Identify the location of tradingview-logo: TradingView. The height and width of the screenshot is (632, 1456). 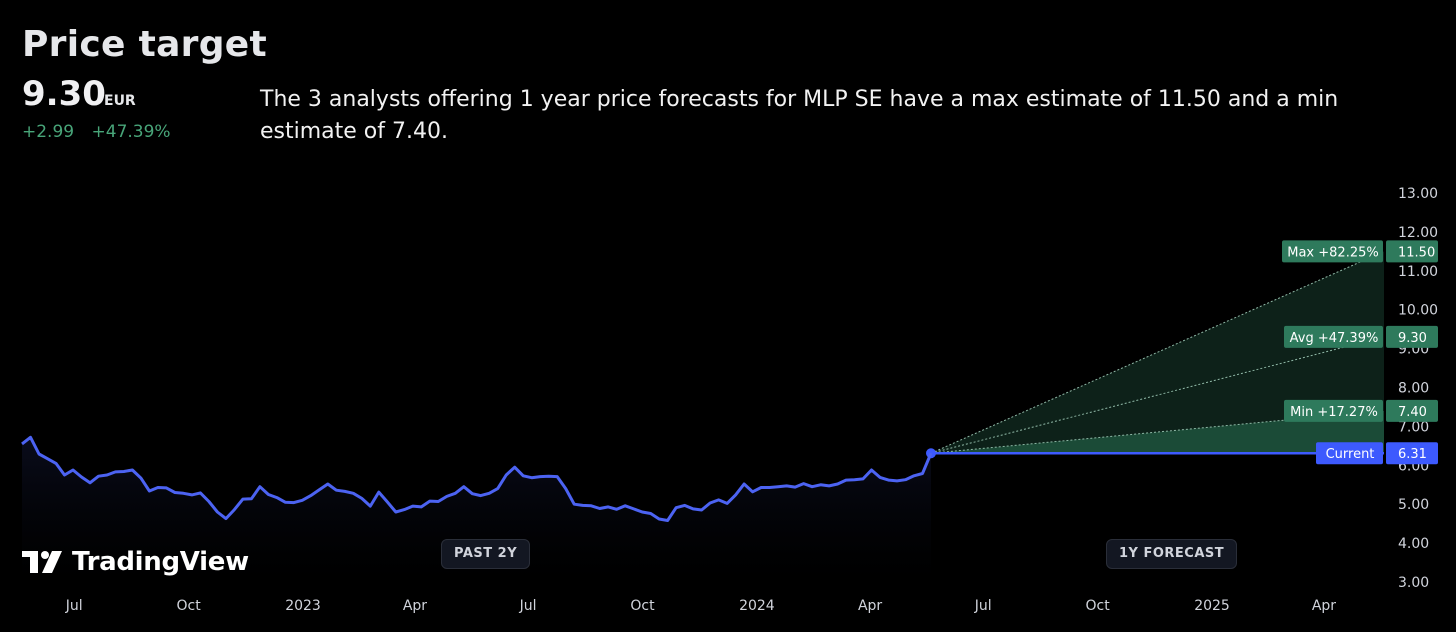
(135, 562).